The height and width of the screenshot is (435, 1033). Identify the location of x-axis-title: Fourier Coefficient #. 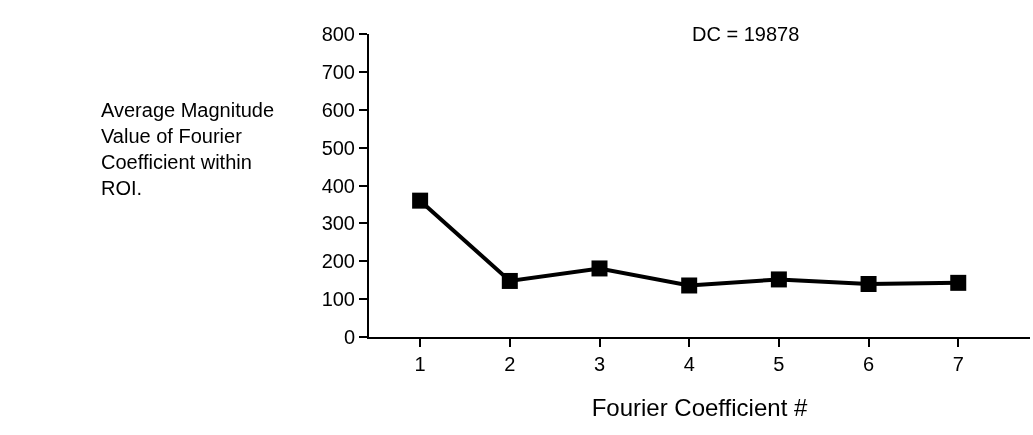
(699, 407).